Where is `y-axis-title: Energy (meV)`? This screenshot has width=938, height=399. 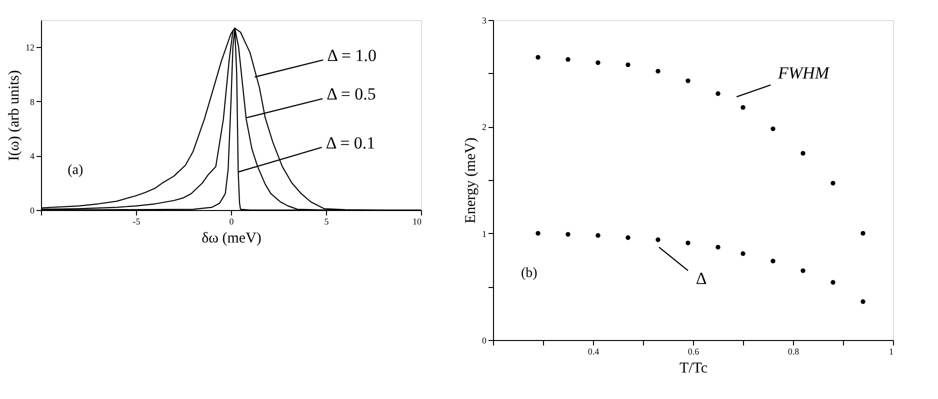 y-axis-title: Energy (meV) is located at coordinates (471, 181).